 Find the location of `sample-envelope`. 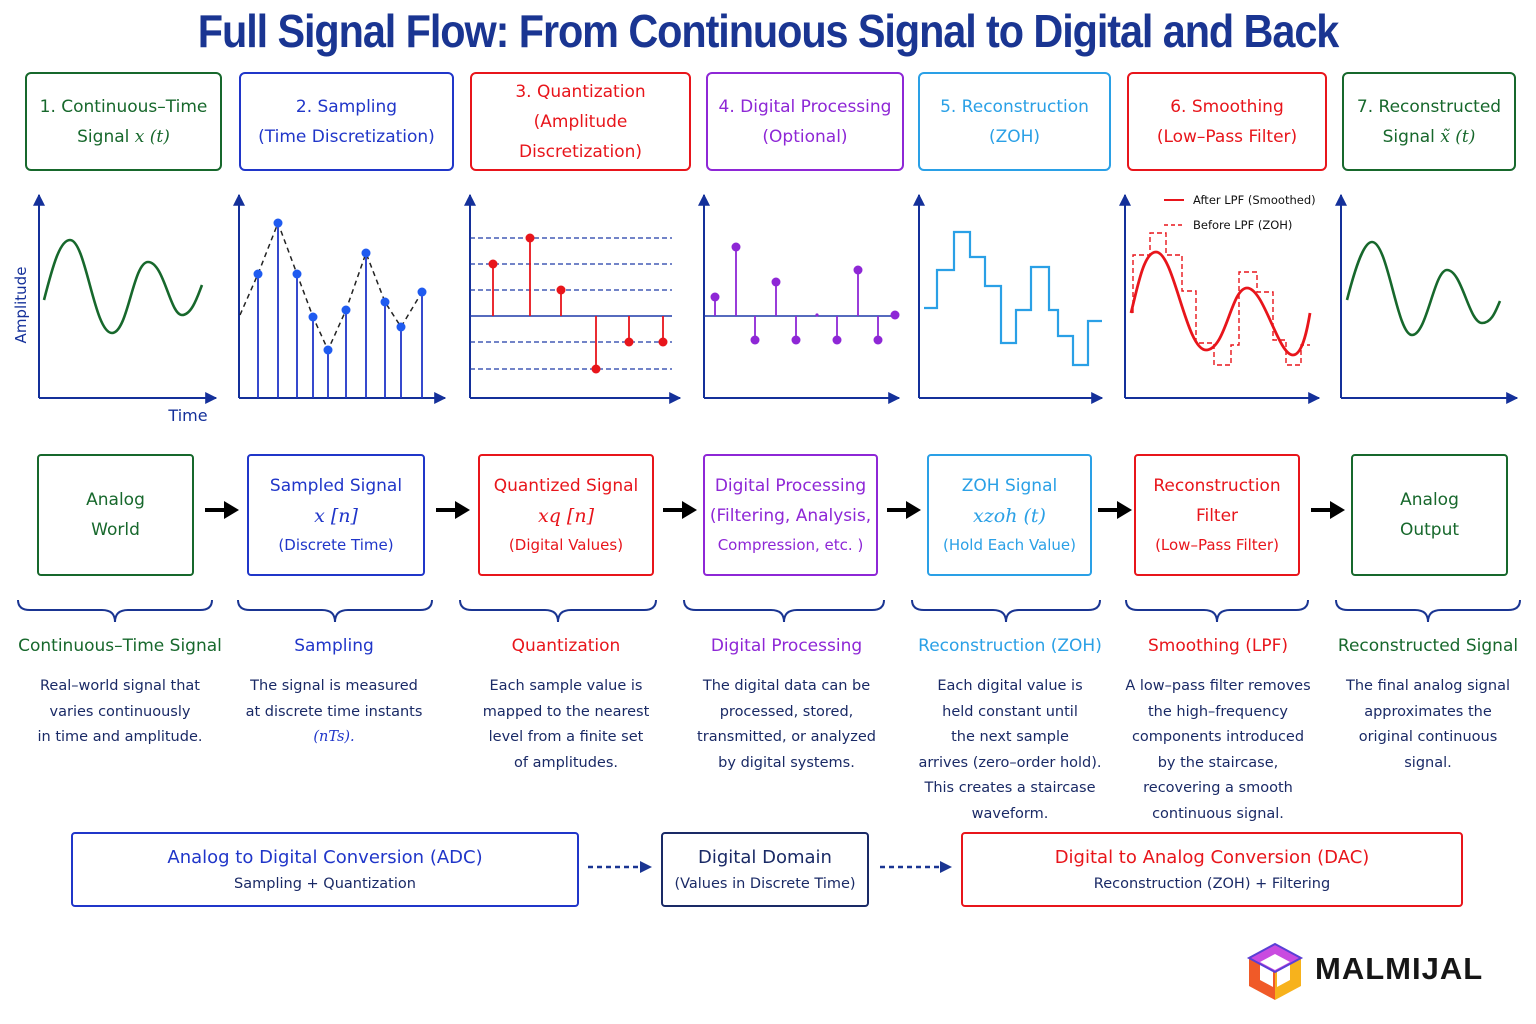

sample-envelope is located at coordinates (331, 286).